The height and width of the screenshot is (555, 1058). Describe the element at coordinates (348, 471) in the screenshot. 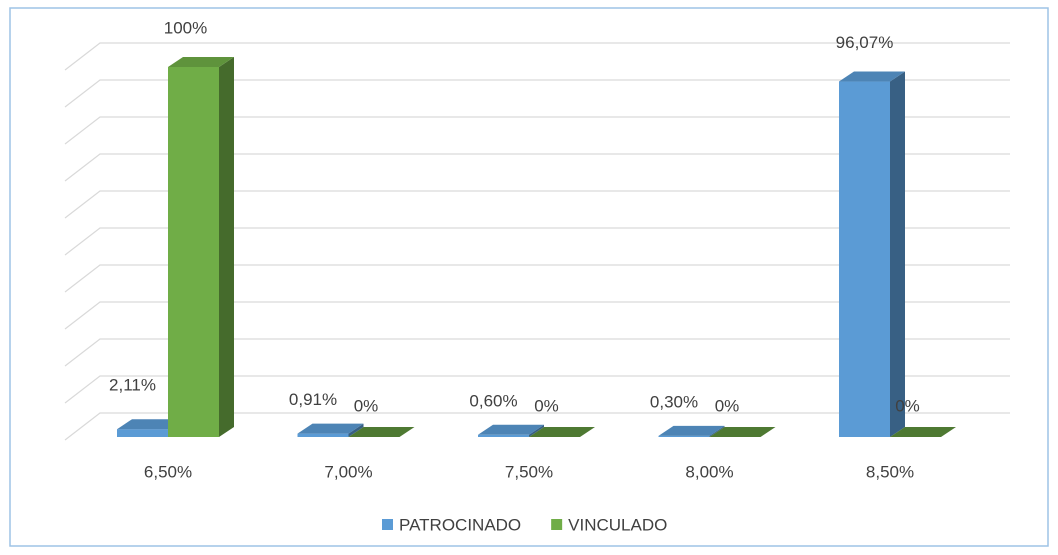

I see `x-tick-label: 7,00%` at that location.